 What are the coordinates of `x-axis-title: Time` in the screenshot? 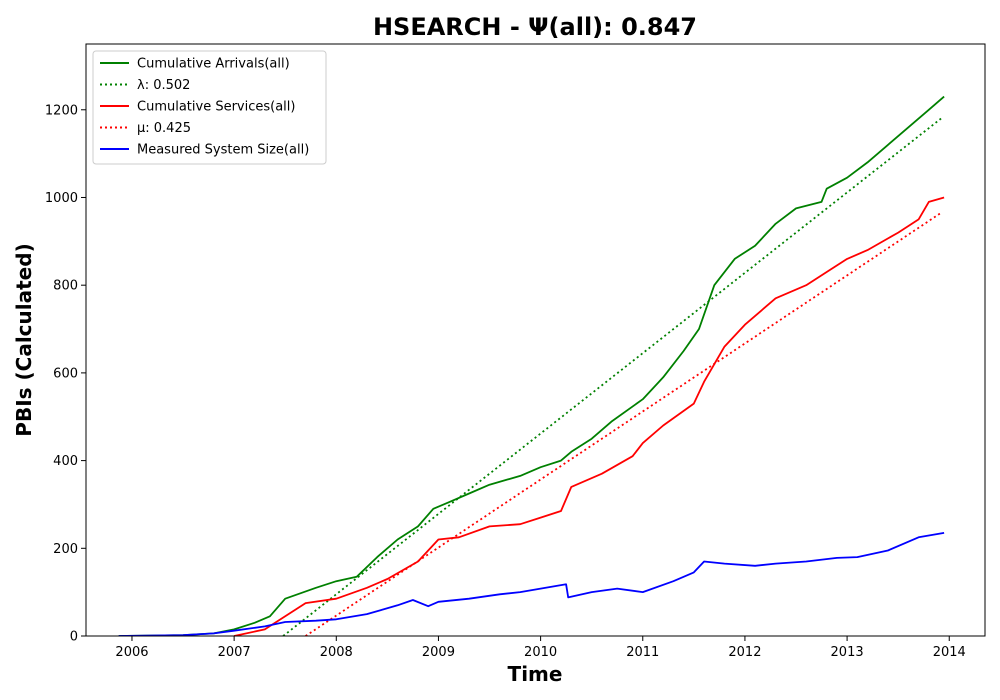 It's located at (535, 674).